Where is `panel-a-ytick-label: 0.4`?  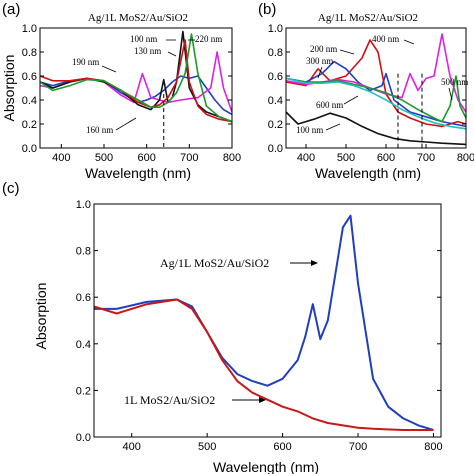 panel-a-ytick-label: 0.4 is located at coordinates (29, 101).